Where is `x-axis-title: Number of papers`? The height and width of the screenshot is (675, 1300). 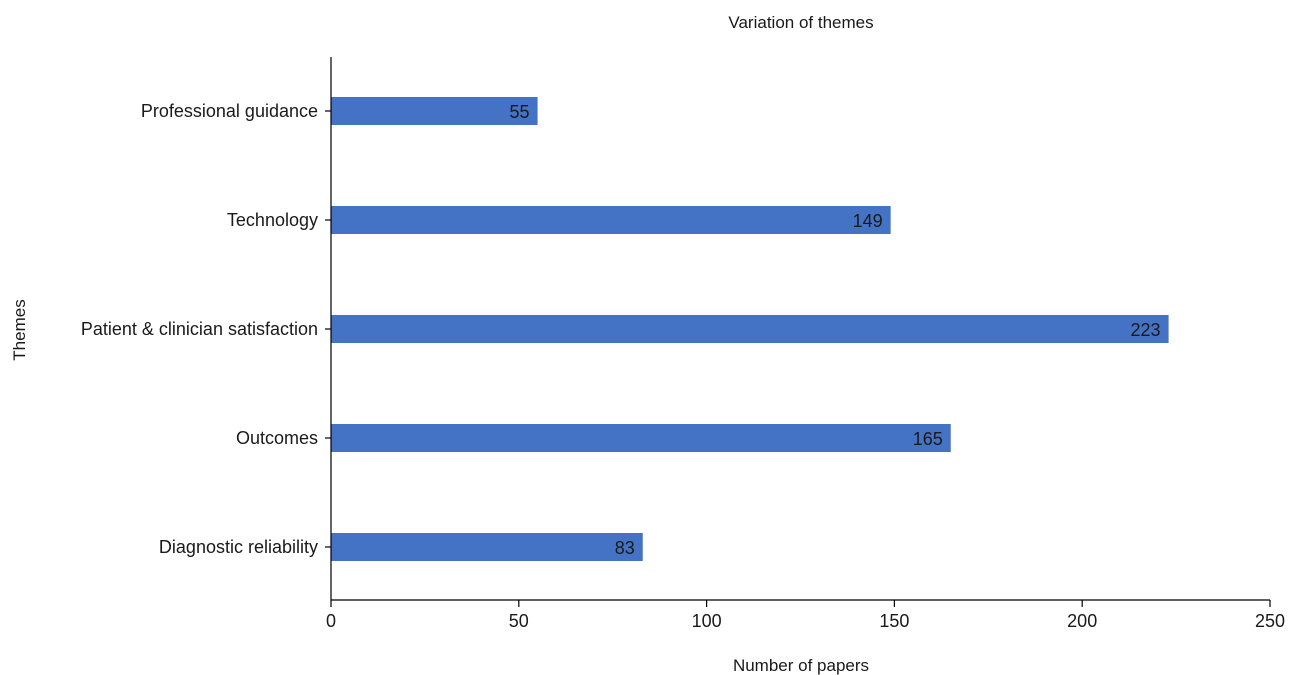 x-axis-title: Number of papers is located at coordinates (801, 665).